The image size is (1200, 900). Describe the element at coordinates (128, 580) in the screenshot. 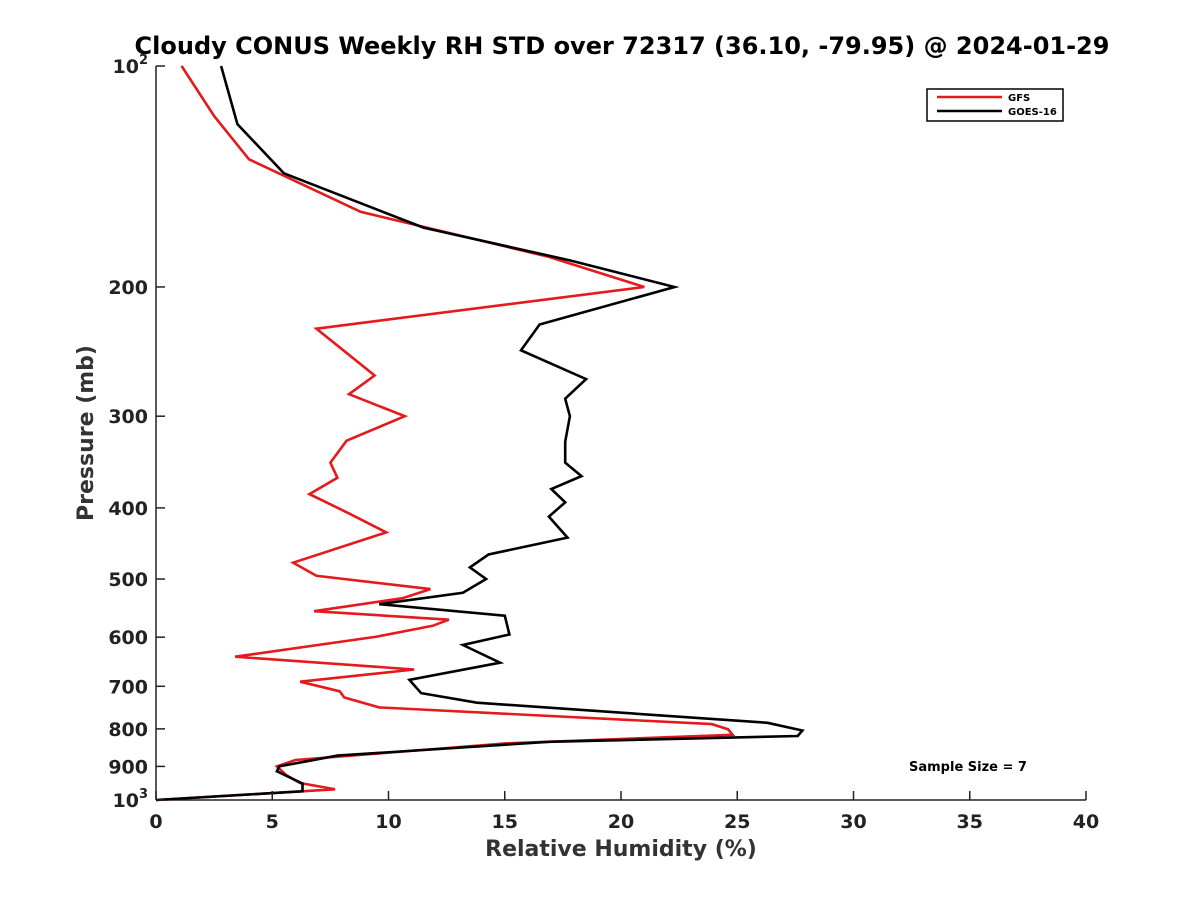

I see `y-tick-label: 500` at that location.